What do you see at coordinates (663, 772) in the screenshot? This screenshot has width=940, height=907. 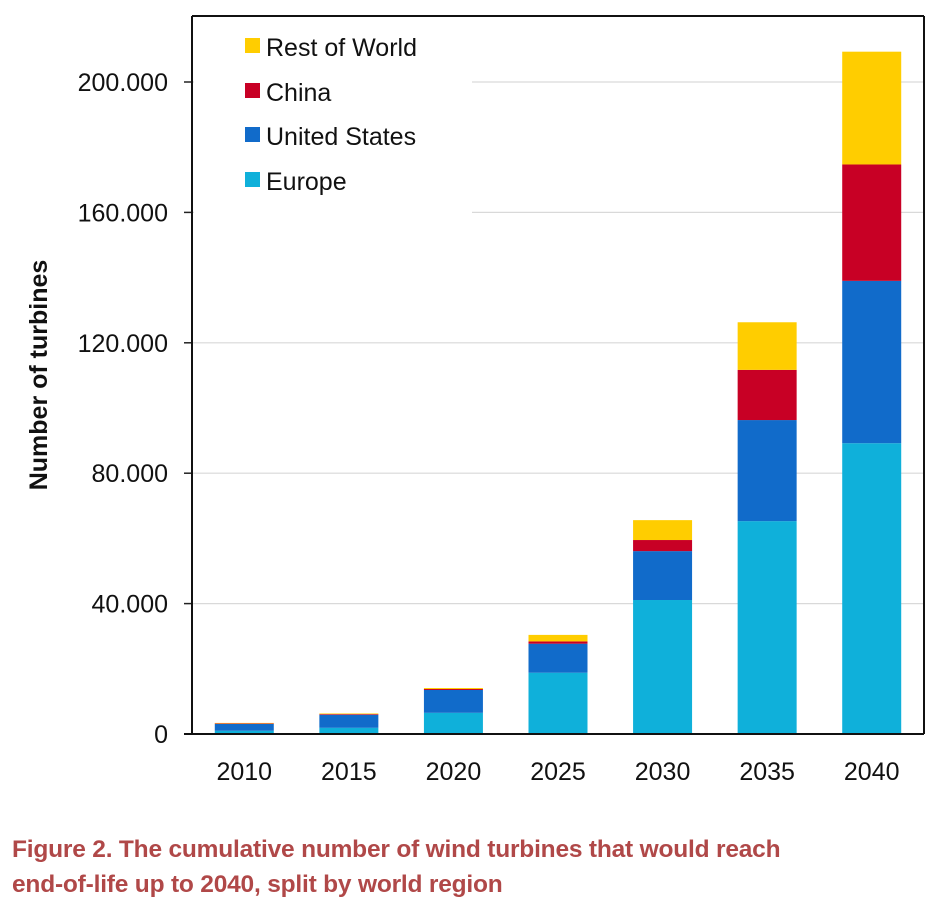 I see `x-tick-label: 2030` at bounding box center [663, 772].